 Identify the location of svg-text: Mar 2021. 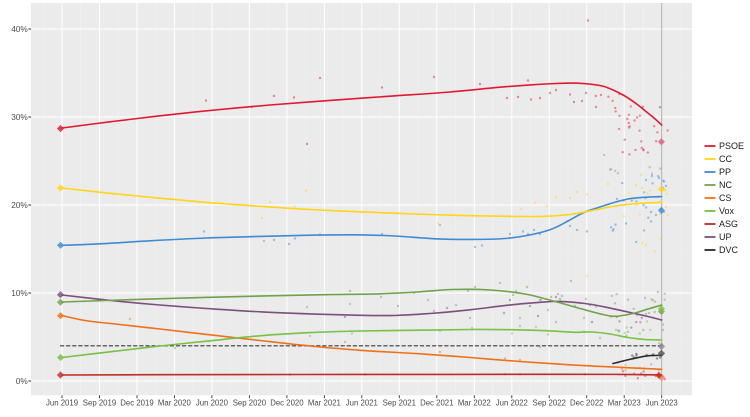
(324, 403).